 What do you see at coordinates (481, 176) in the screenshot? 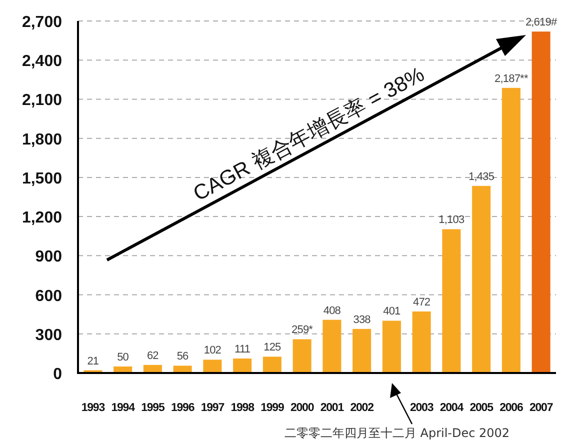
I see `data-label: 1,435` at bounding box center [481, 176].